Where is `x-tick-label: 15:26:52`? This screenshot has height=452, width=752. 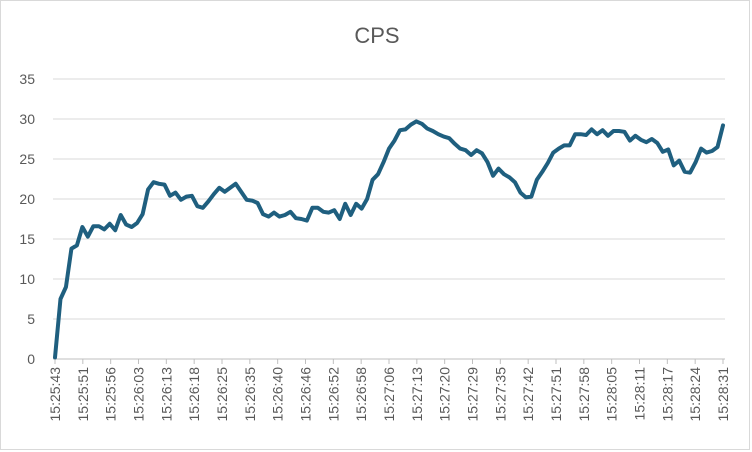 x-tick-label: 15:26:52 is located at coordinates (333, 394).